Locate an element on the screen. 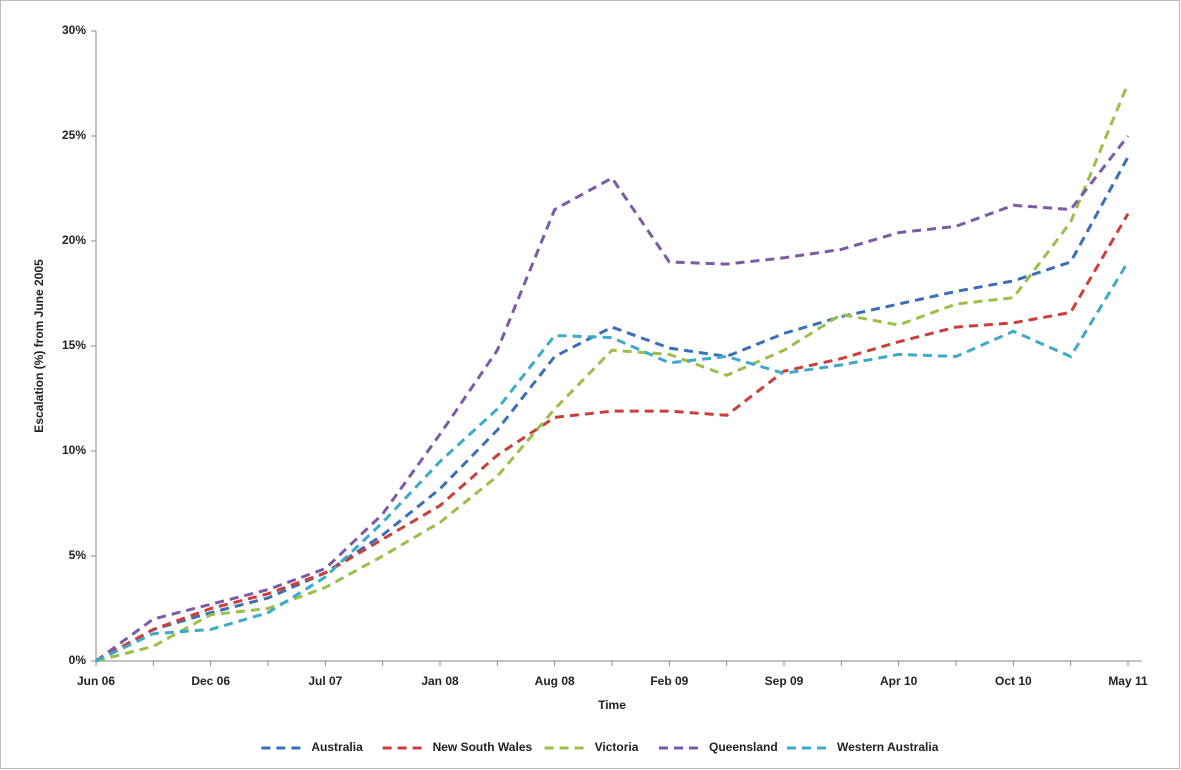 The height and width of the screenshot is (770, 1181). legend-label: New South Wales is located at coordinates (483, 747).